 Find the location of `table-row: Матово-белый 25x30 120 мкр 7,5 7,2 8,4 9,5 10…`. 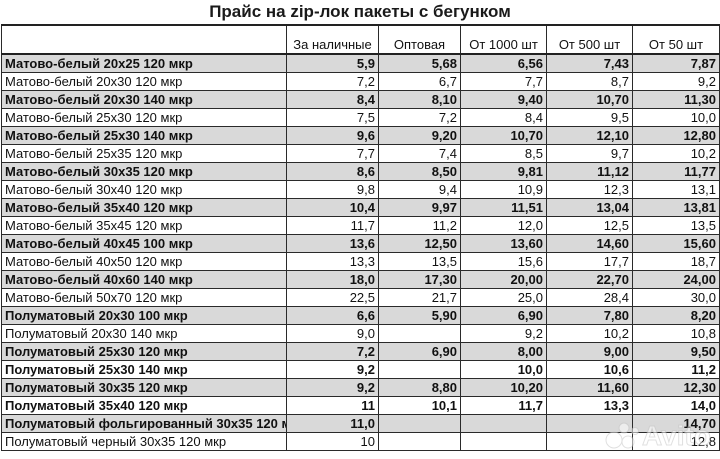

table-row: Матово-белый 25x30 120 мкр 7,5 7,2 8,4 9,5 10… is located at coordinates (360, 117).